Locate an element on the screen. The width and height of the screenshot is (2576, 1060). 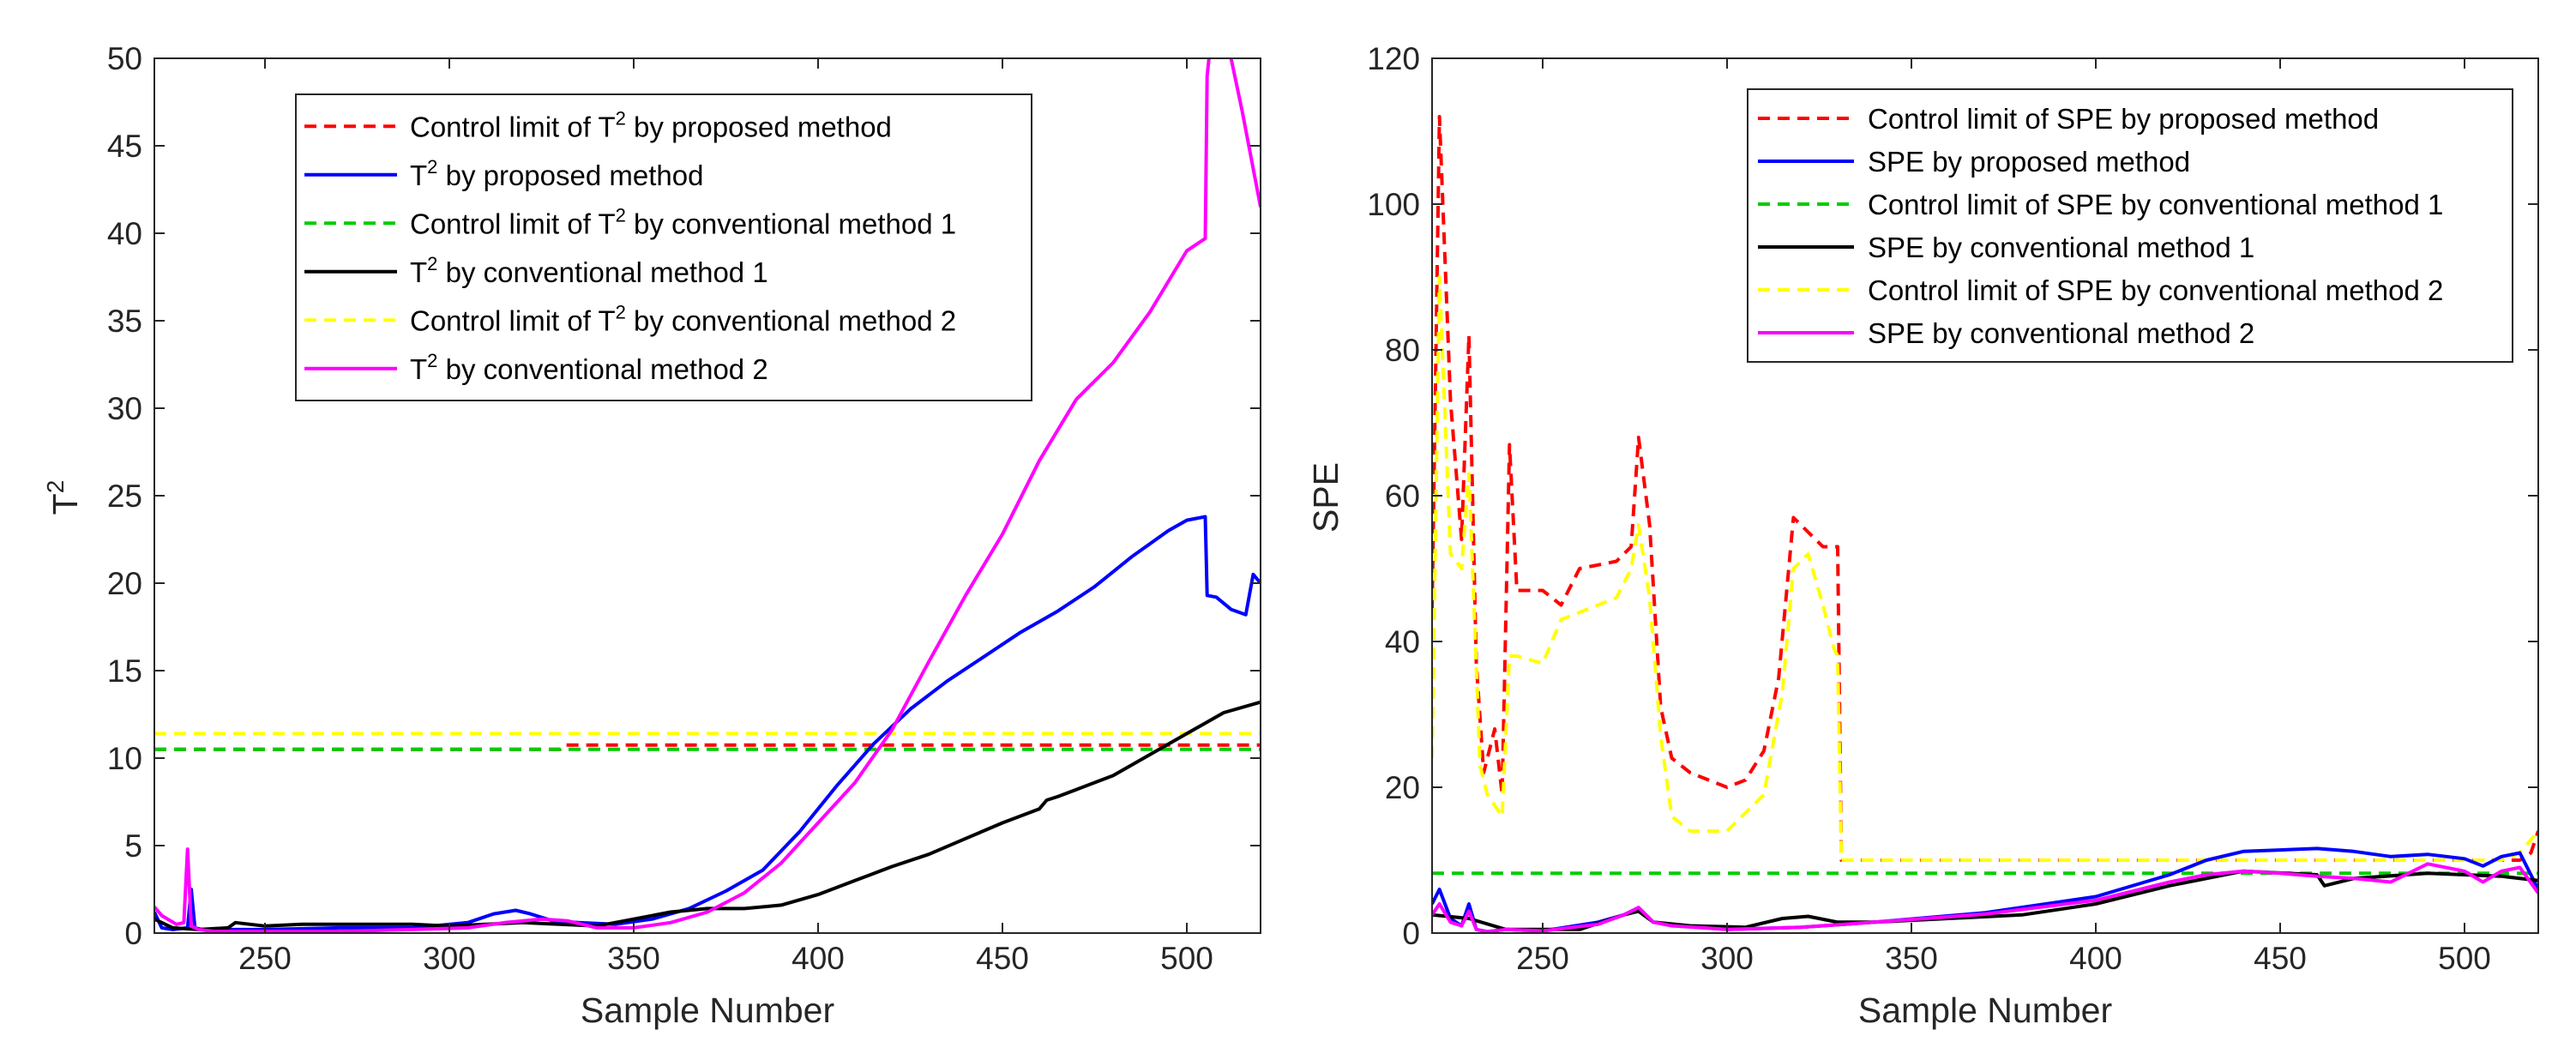
spe-x-tick-label: 250 is located at coordinates (1542, 958).